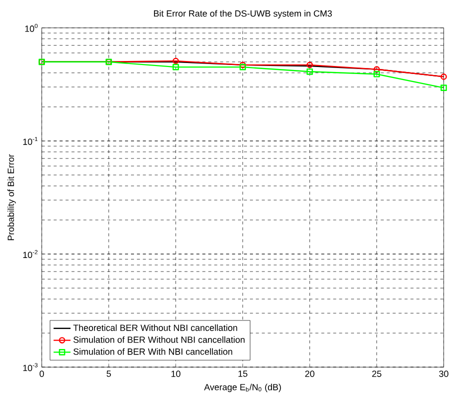 This screenshot has height=400, width=452. Describe the element at coordinates (30, 254) in the screenshot. I see `y-tick-label: 10$^{-2}$` at that location.